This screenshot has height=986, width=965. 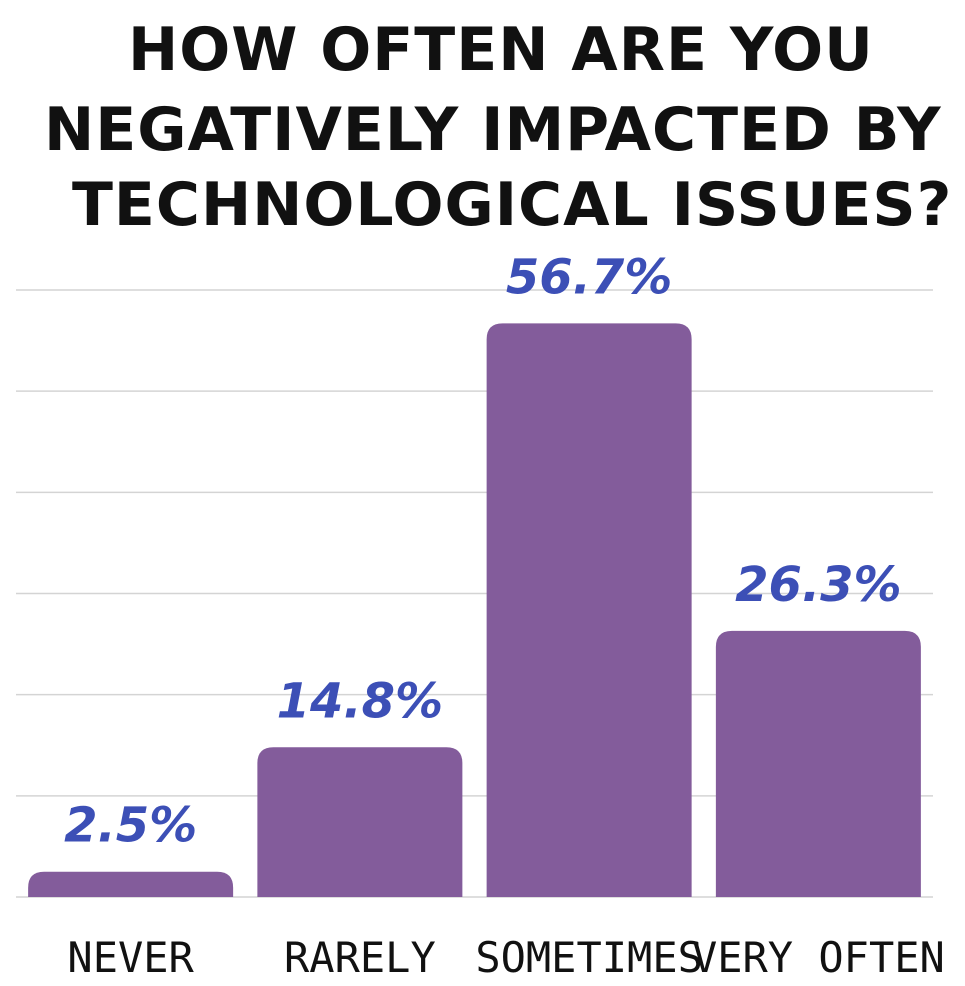 What do you see at coordinates (818, 957) in the screenshot?
I see `category-label: VERY OFTEN` at bounding box center [818, 957].